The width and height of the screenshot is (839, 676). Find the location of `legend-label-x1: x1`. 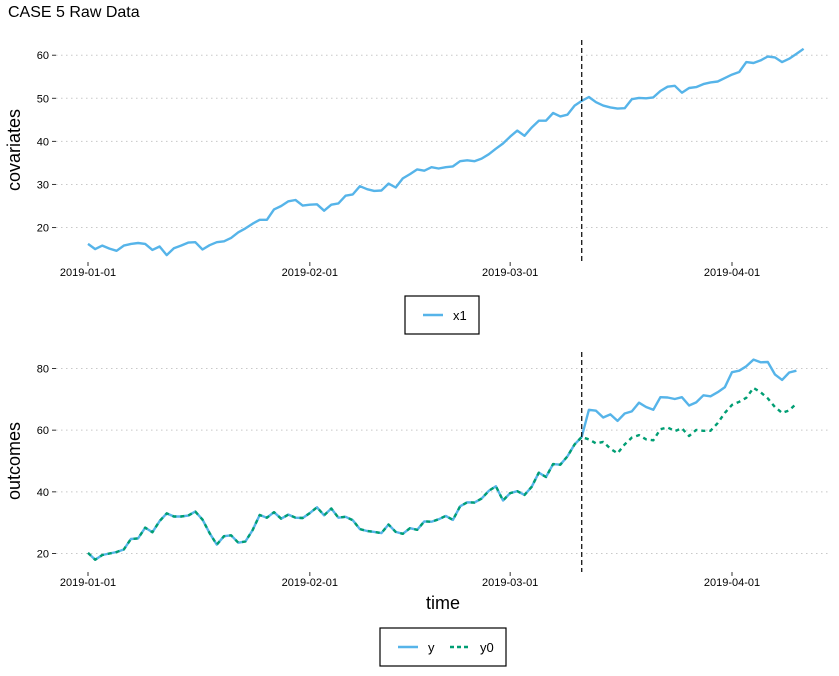

legend-label-x1: x1 is located at coordinates (460, 315).